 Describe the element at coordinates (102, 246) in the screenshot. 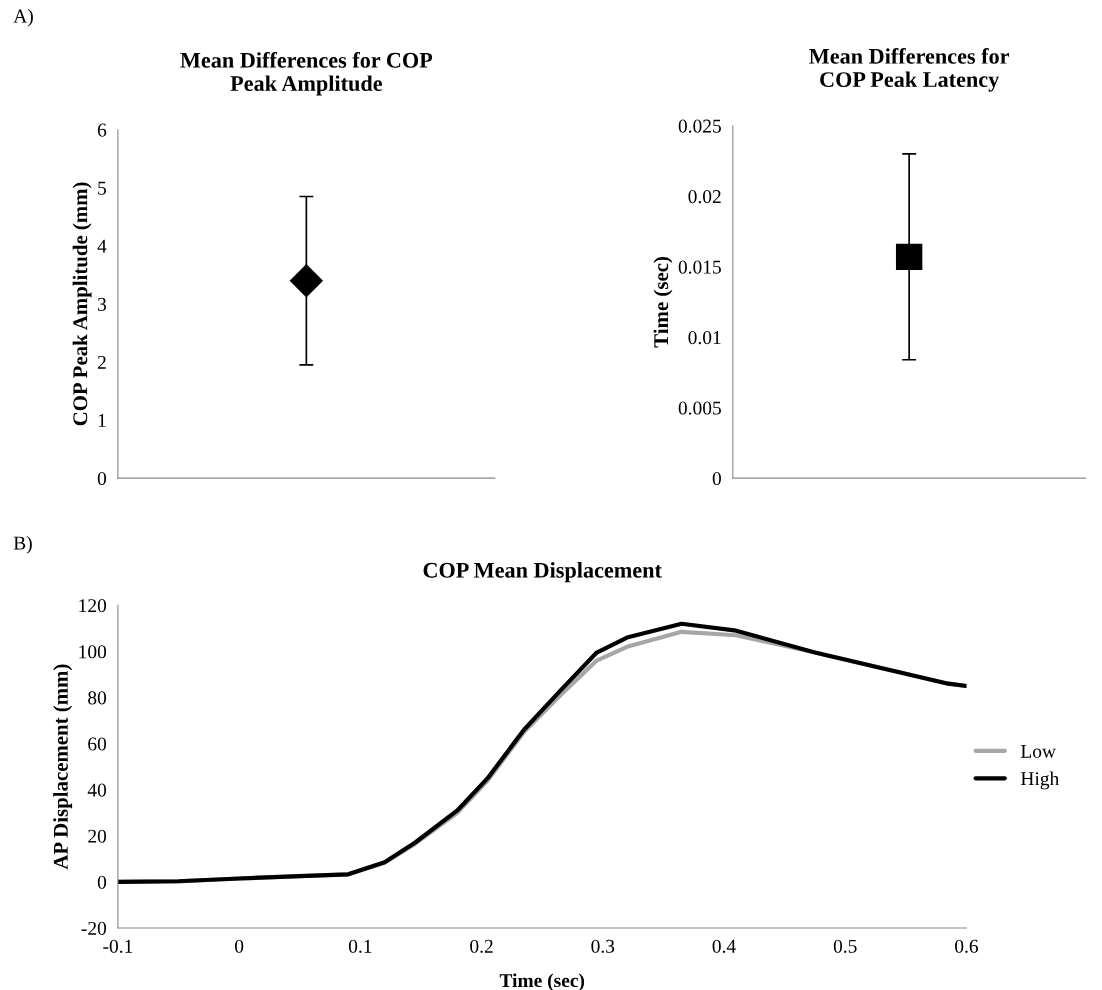

I see `y-tick-label: 4` at that location.